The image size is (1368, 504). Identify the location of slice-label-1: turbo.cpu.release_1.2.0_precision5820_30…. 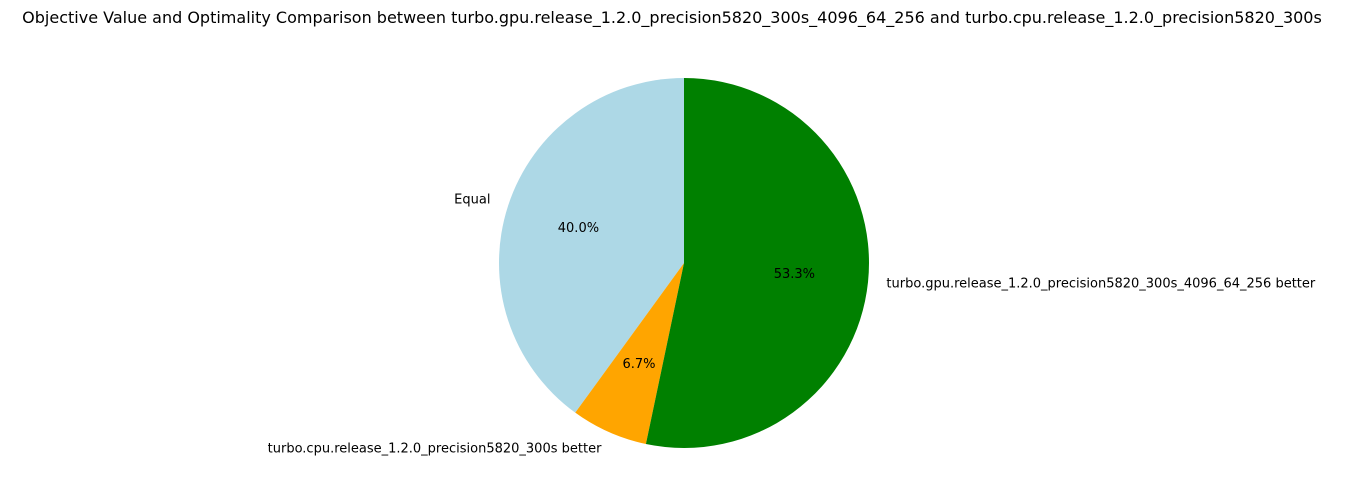
(435, 448).